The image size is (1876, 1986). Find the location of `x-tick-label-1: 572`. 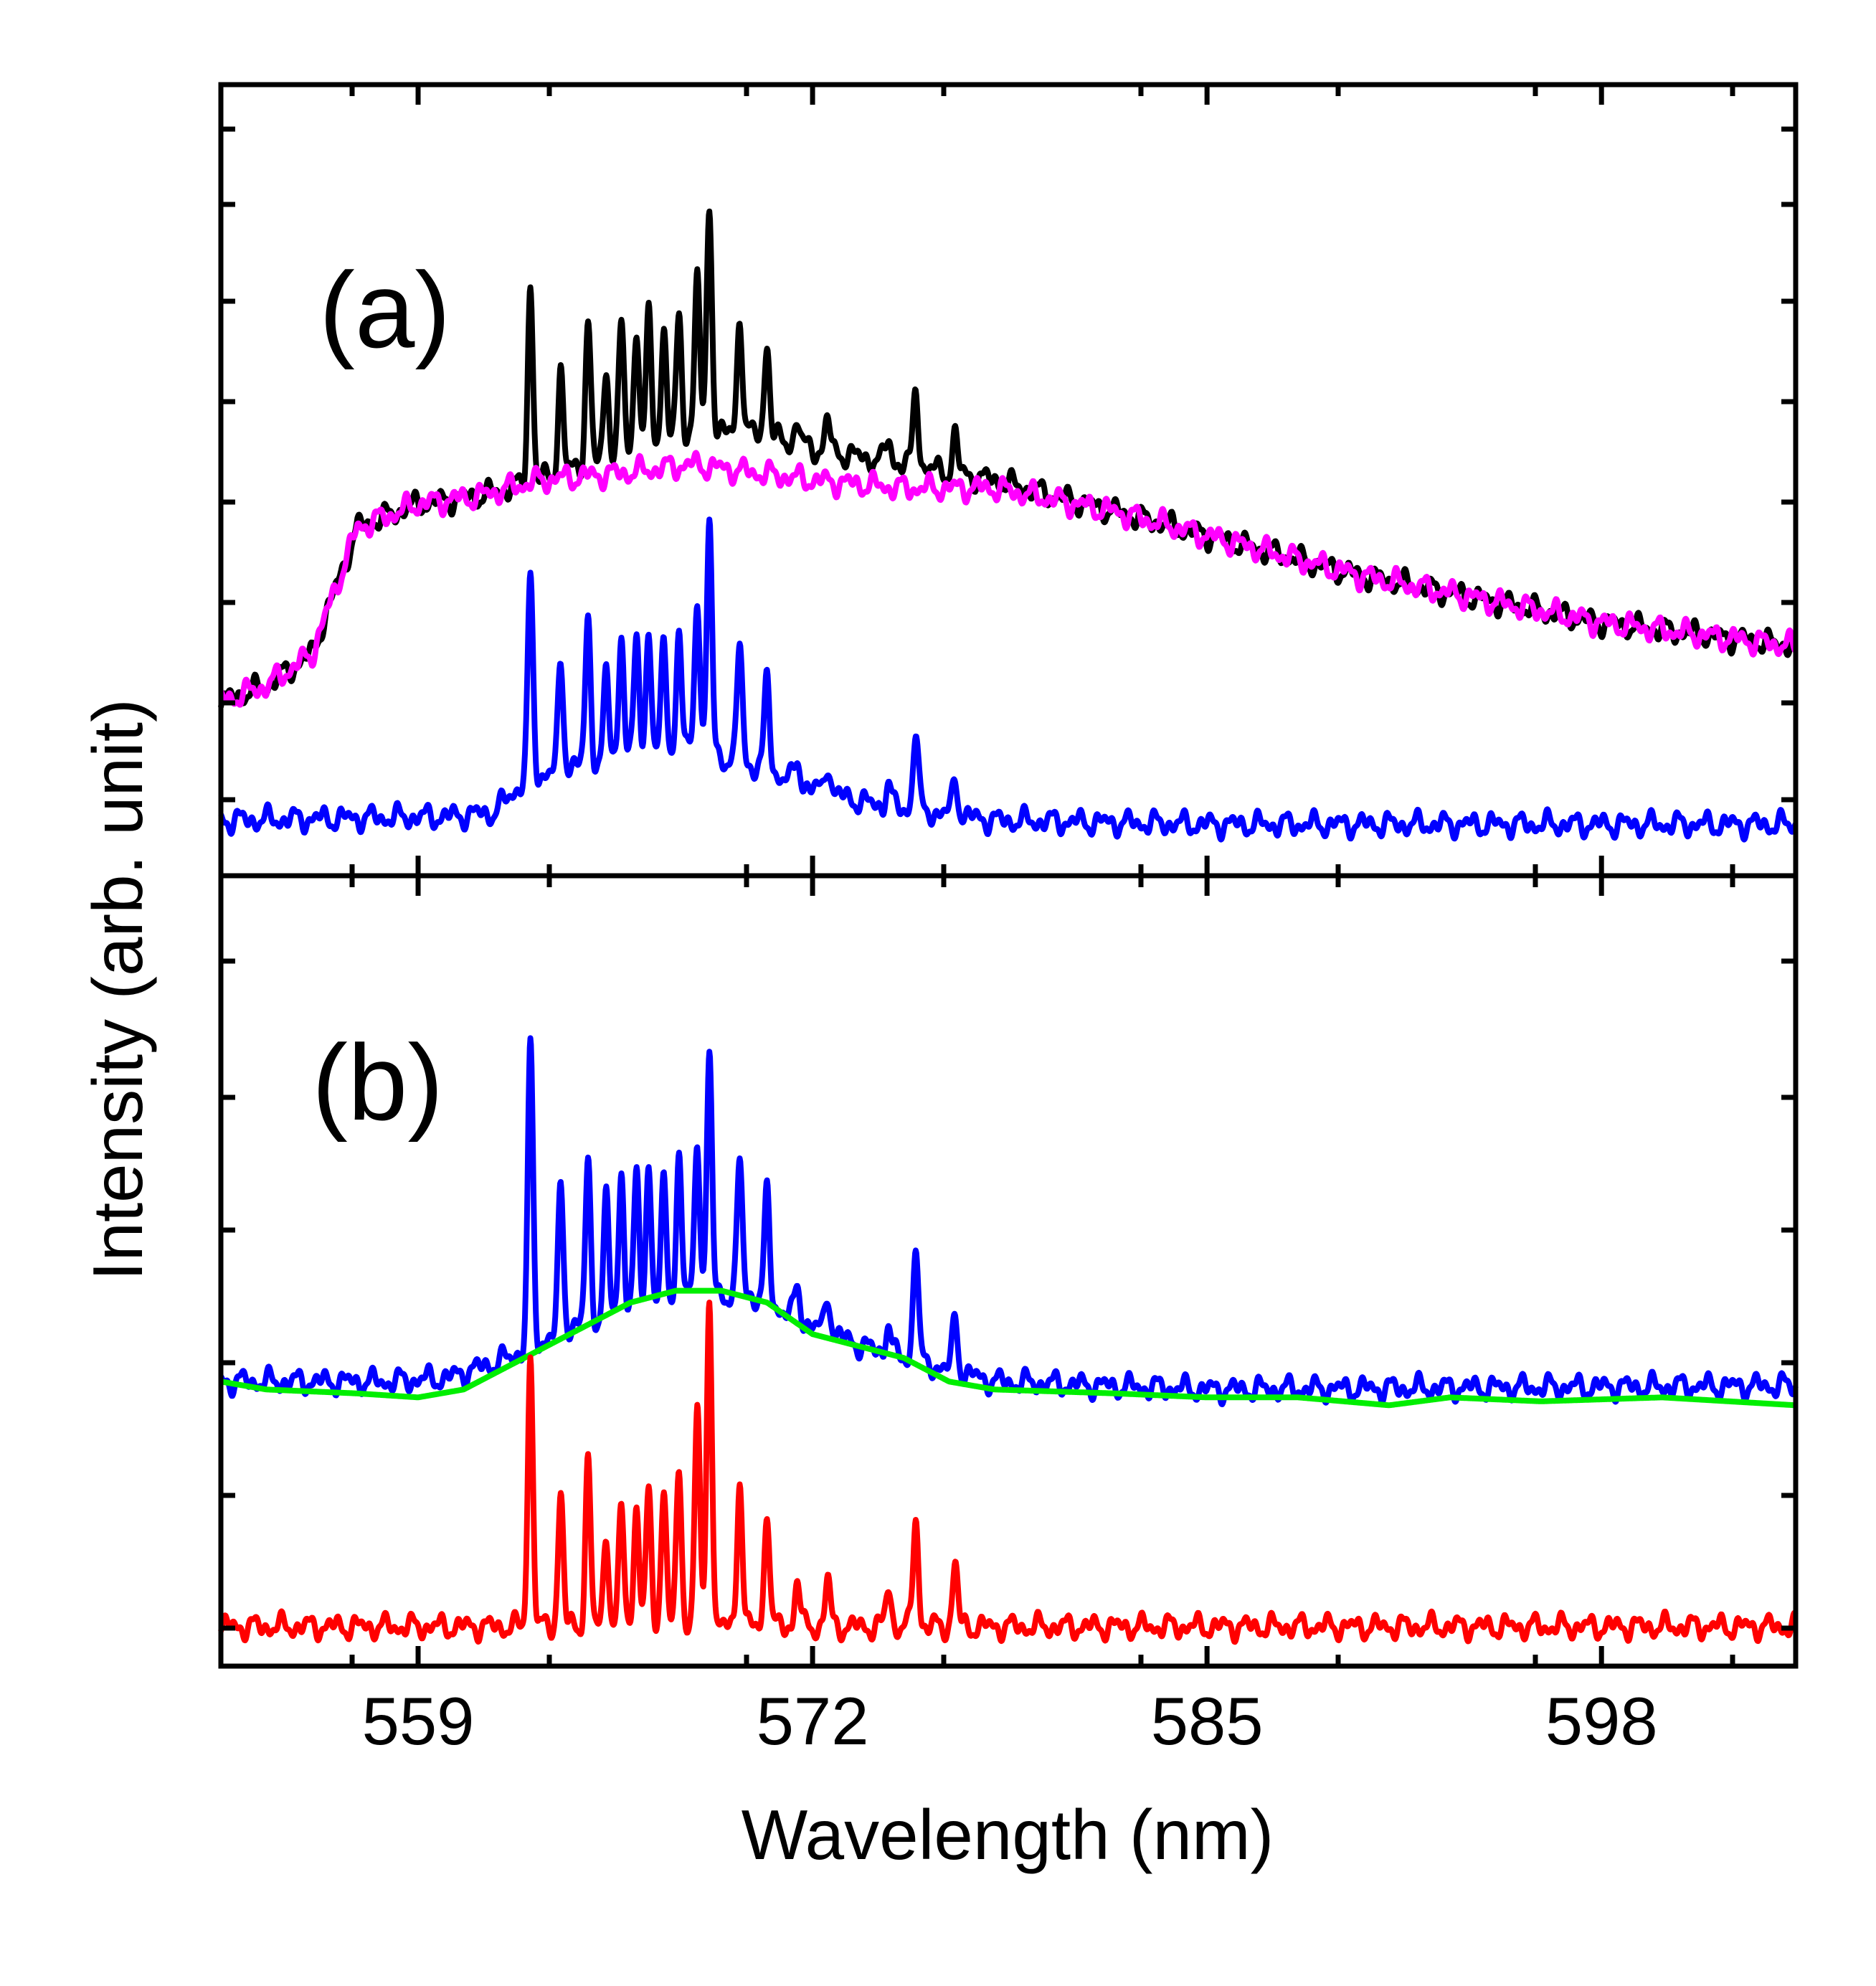

x-tick-label-1: 572 is located at coordinates (813, 1721).